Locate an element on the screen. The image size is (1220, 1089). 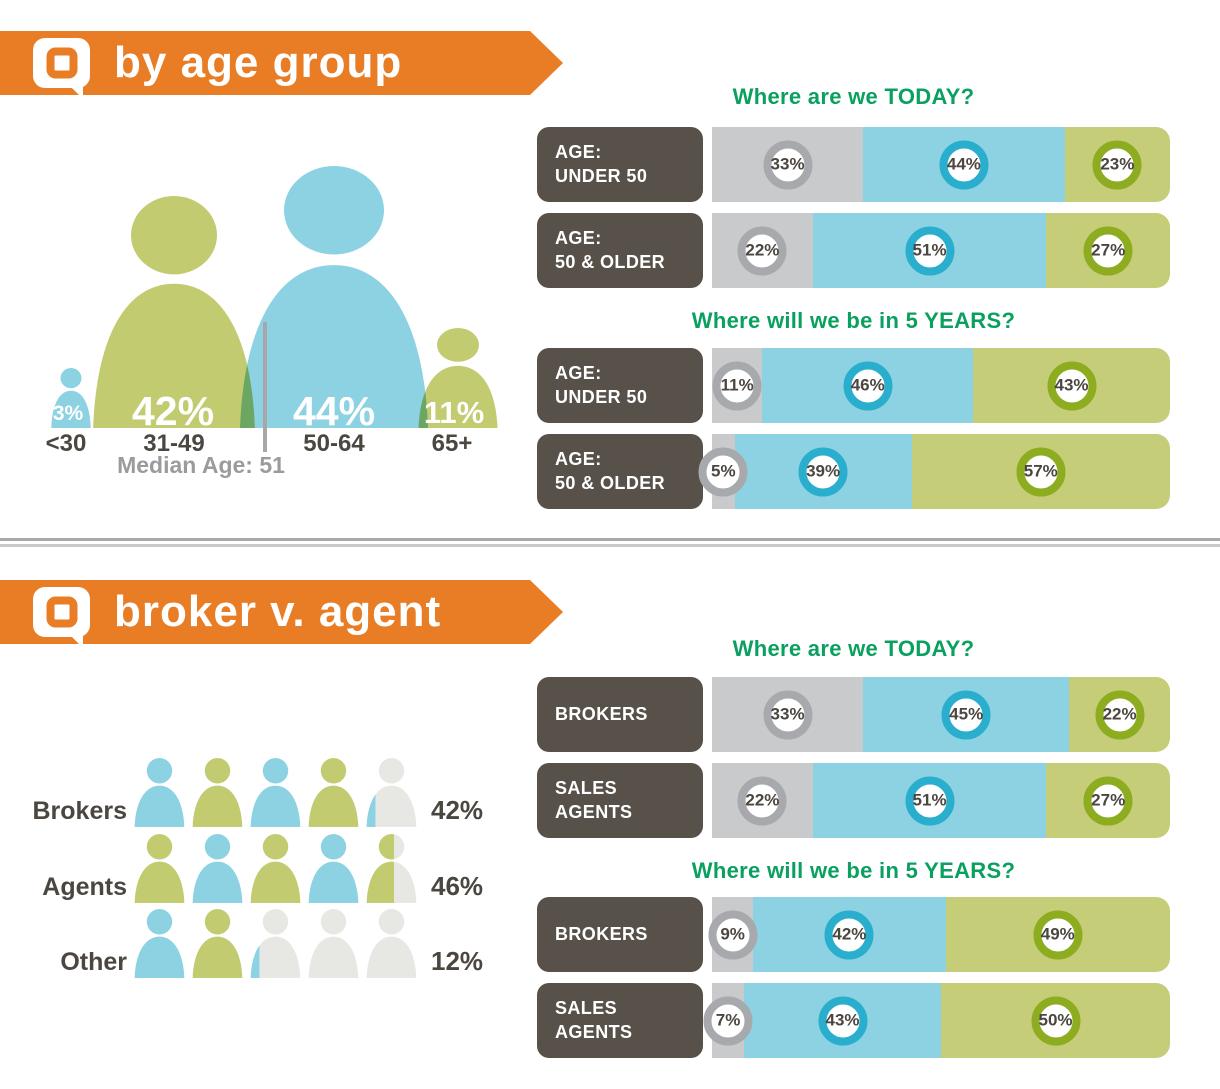
value-label: 46% is located at coordinates (867, 385).